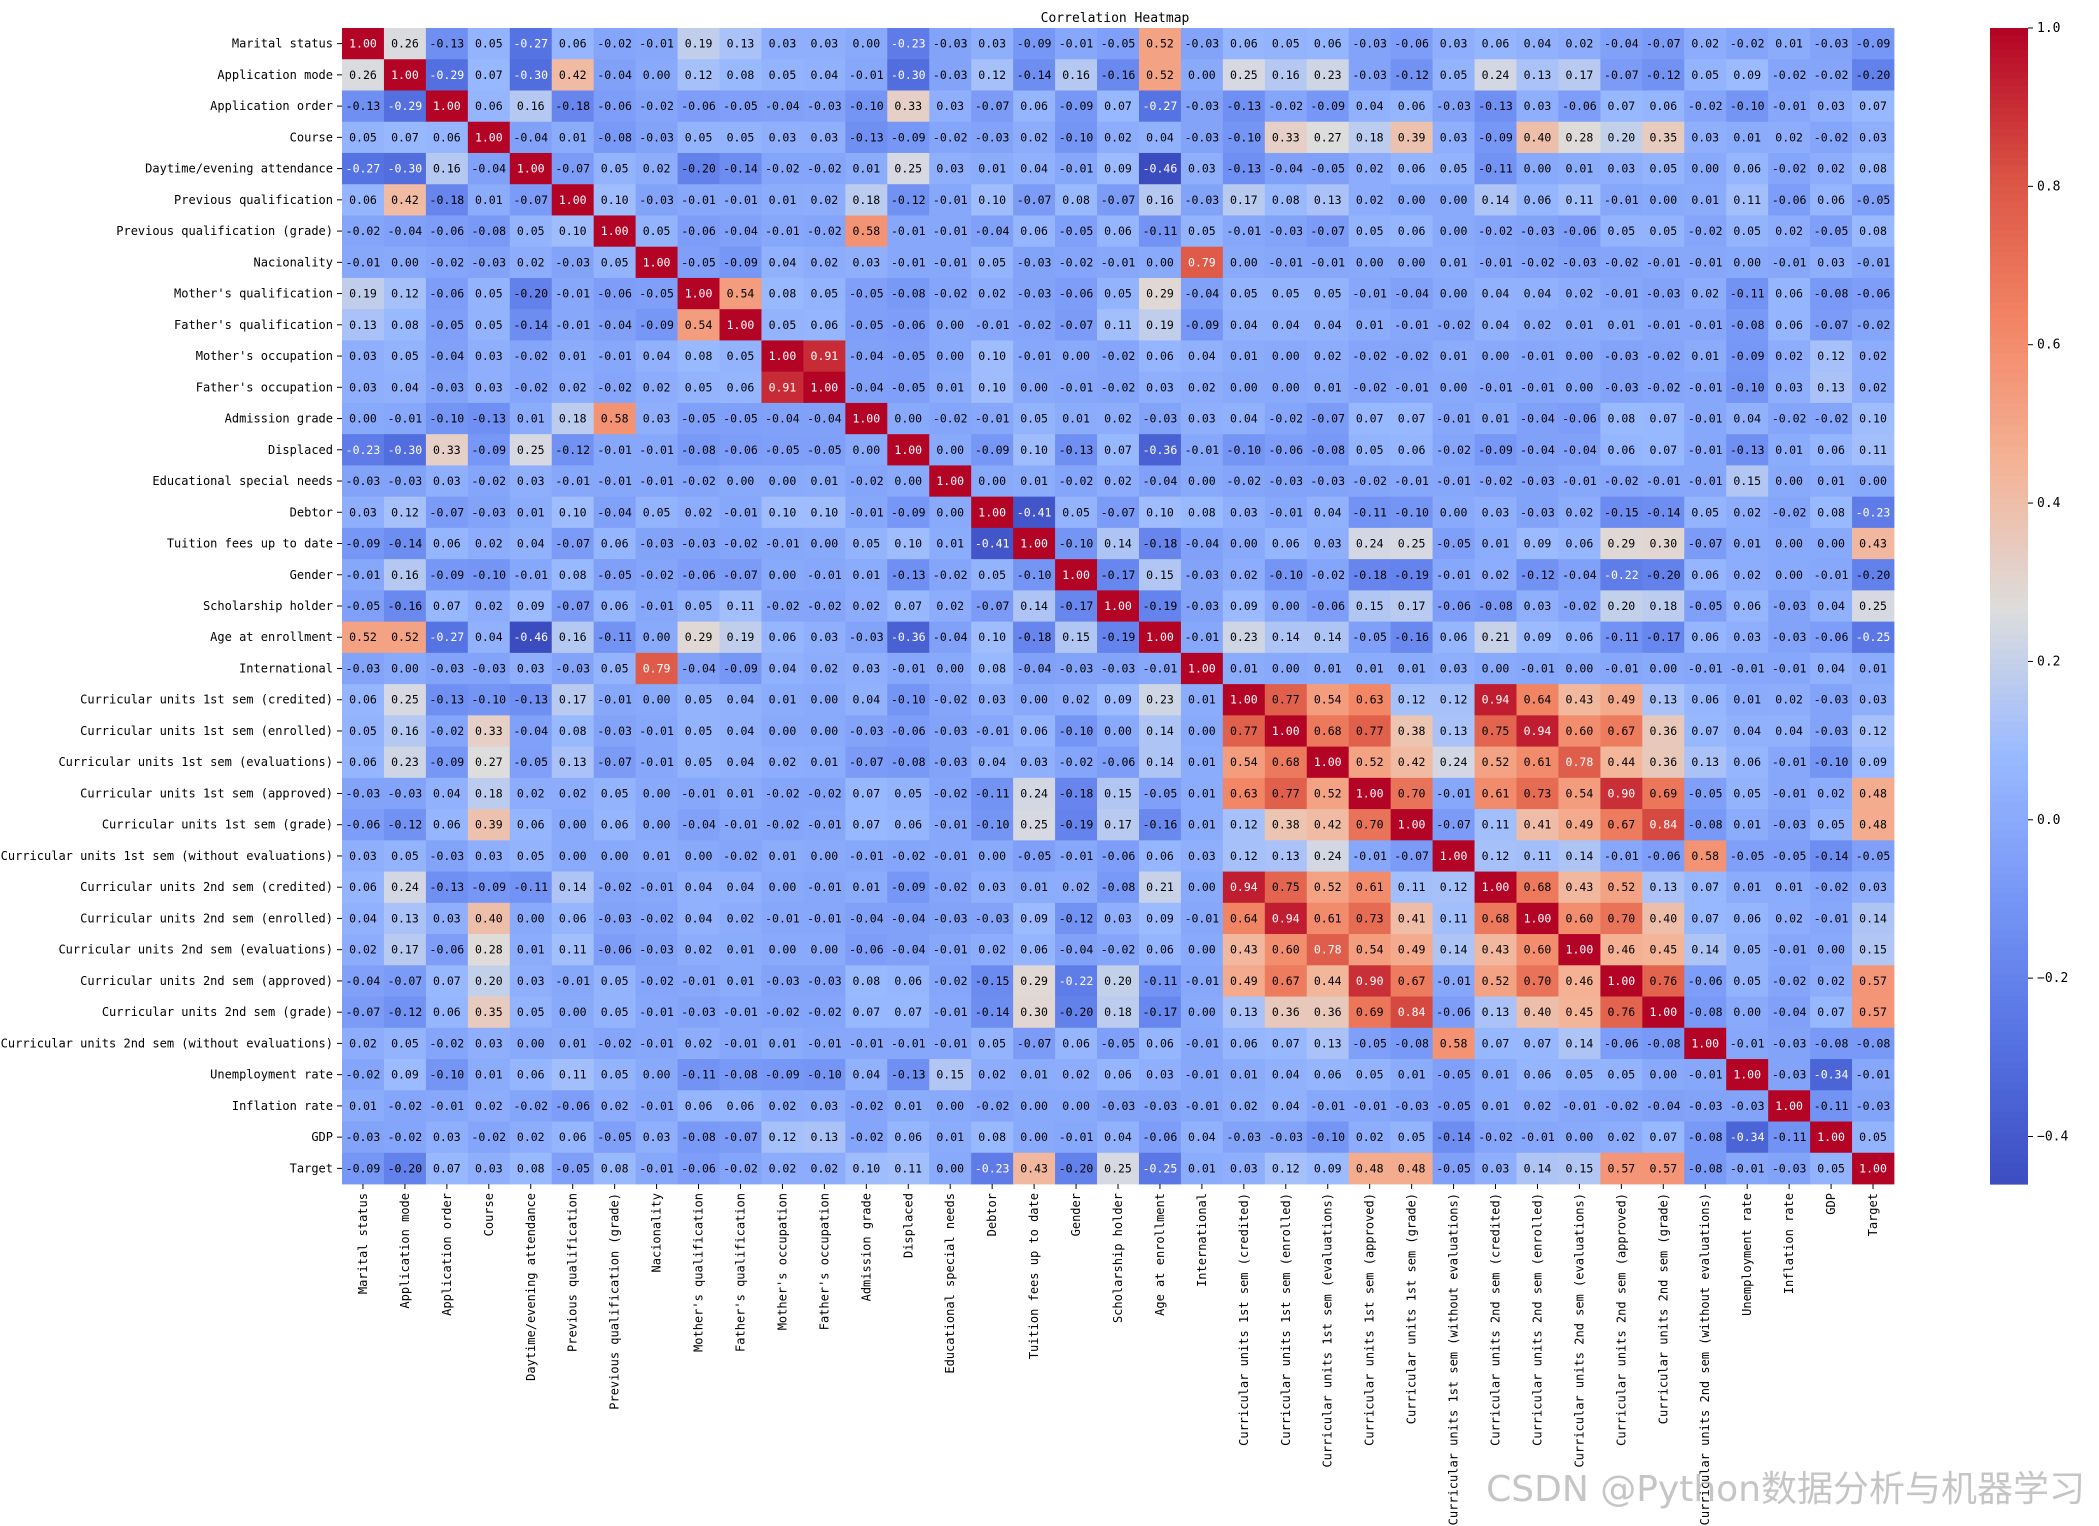 The width and height of the screenshot is (2099, 1526). I want to click on colorbar-tick-label: 0.2, so click(2048, 661).